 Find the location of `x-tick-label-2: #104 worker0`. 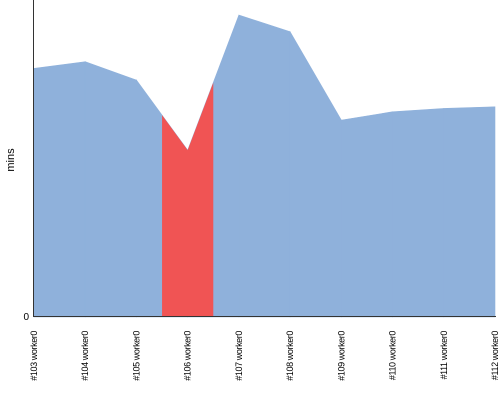

x-tick-label-2: #104 worker0 is located at coordinates (85, 356).